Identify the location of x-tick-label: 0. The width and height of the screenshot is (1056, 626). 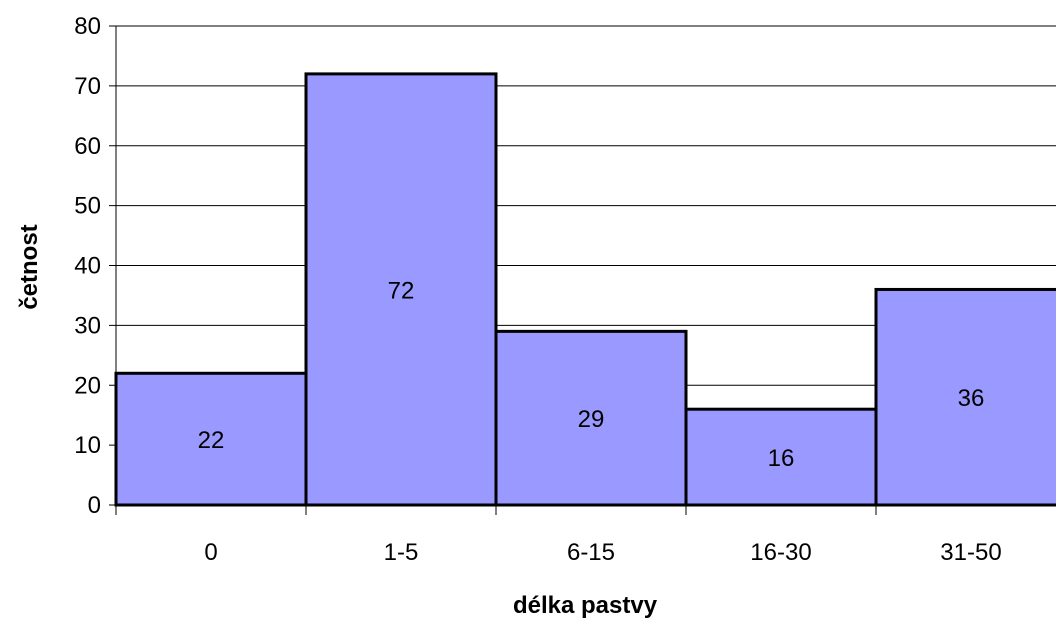
(210, 552).